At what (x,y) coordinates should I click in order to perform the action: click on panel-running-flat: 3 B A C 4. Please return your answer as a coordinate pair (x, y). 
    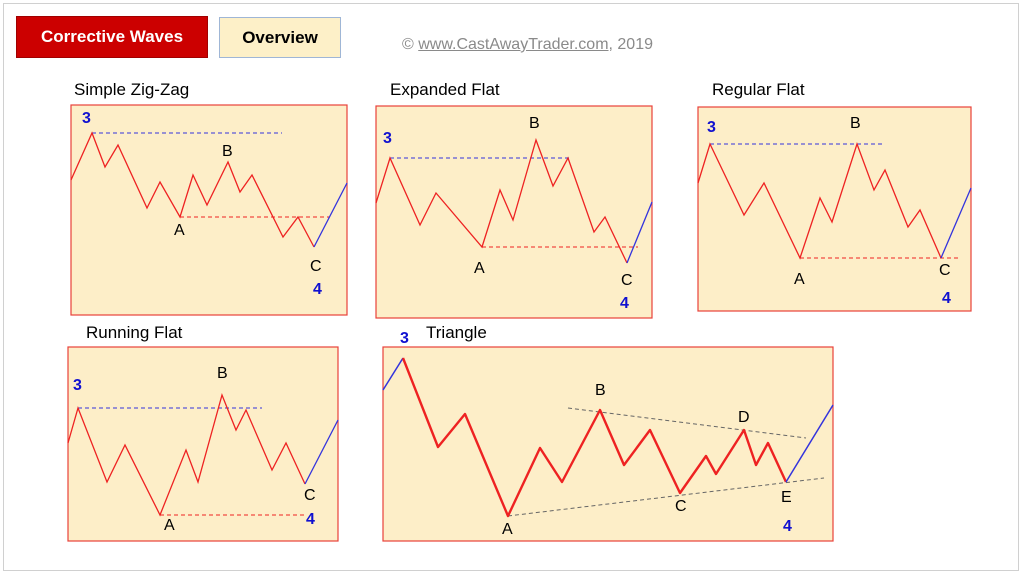
    Looking at the image, I should click on (203, 444).